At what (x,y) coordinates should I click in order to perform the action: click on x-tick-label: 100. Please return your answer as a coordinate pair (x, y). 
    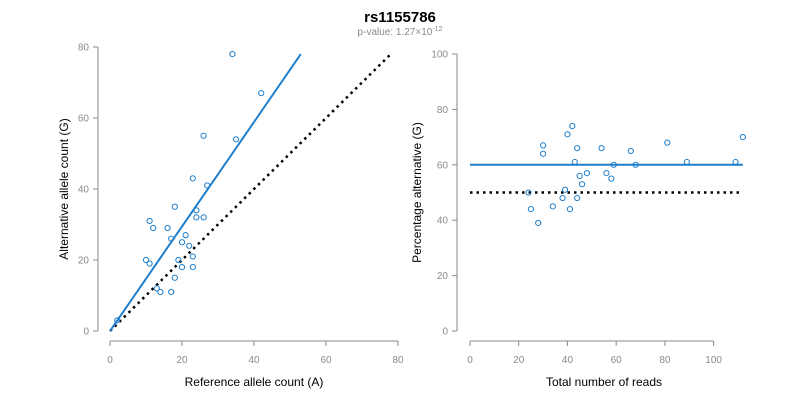
    Looking at the image, I should click on (713, 360).